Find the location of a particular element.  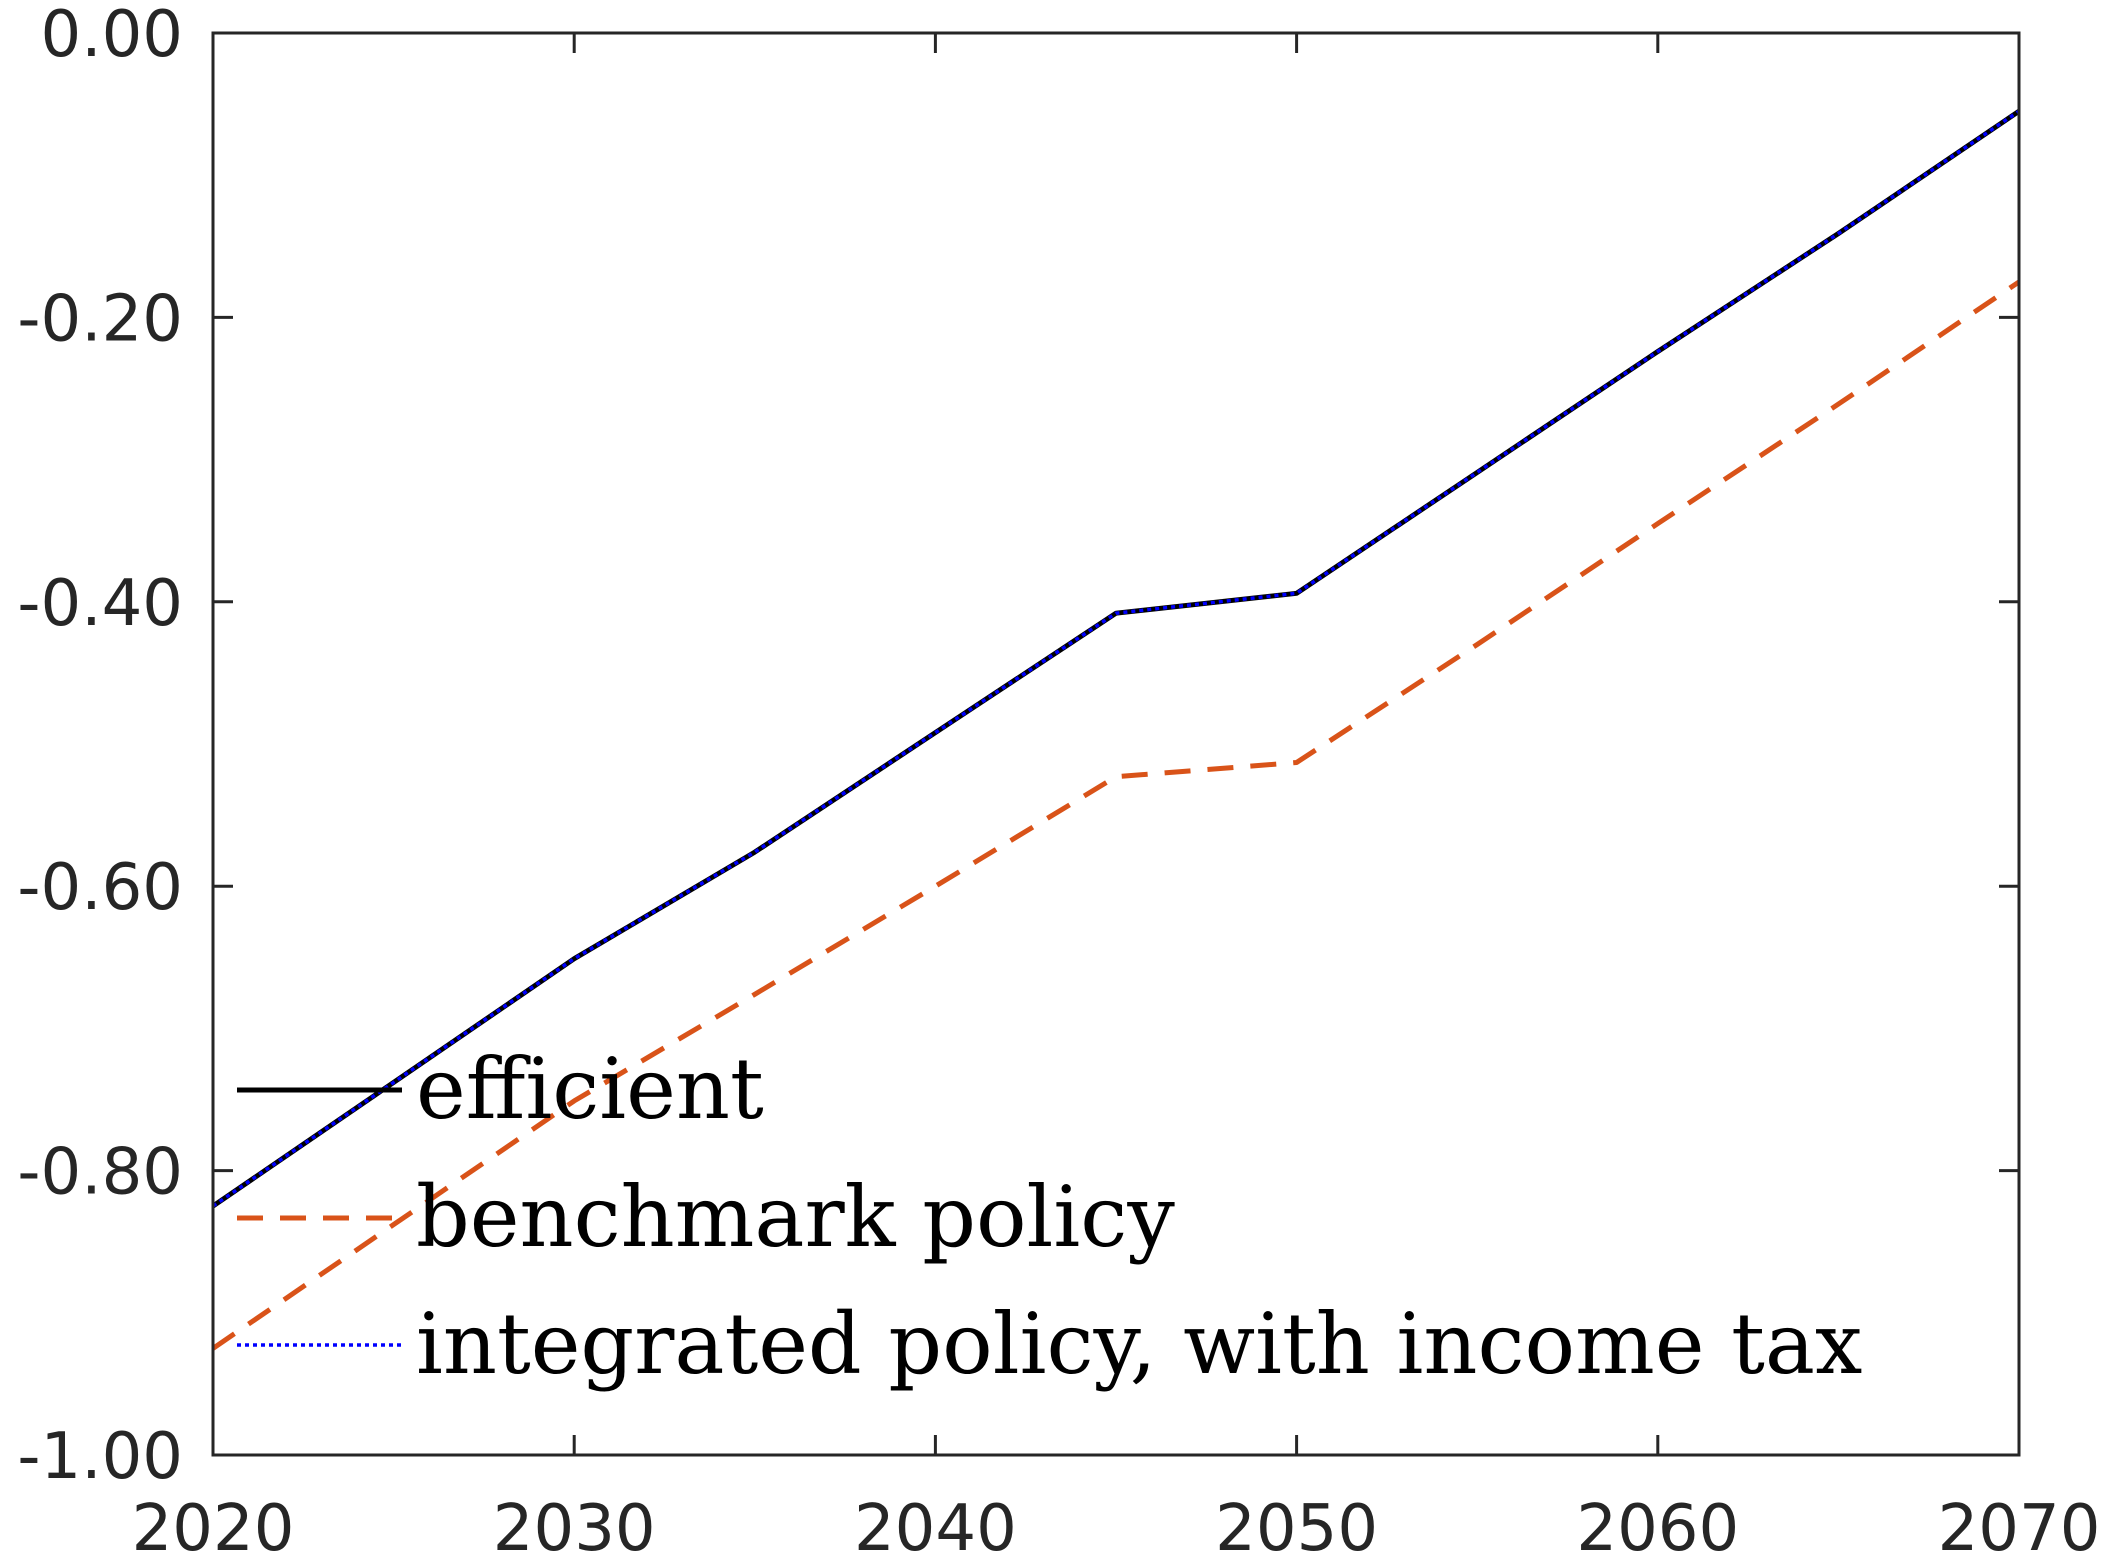

x-tick-label: 2020 is located at coordinates (213, 1523).